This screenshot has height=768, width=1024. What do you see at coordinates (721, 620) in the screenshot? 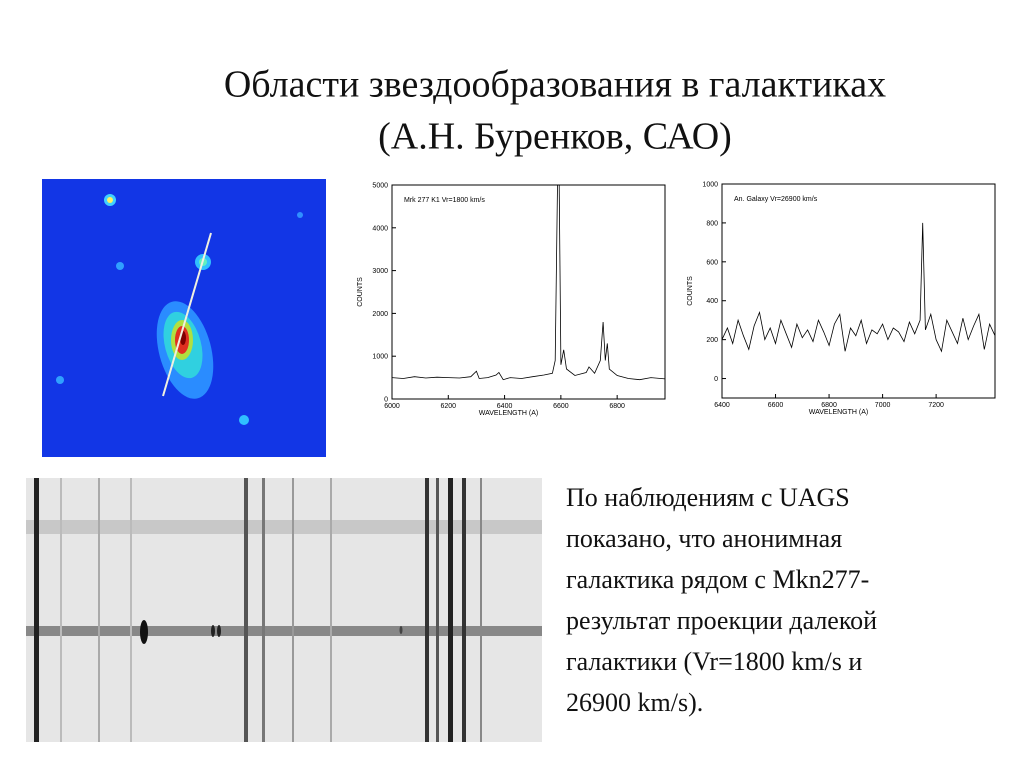
I see `body-text: результат проекции далекой` at bounding box center [721, 620].